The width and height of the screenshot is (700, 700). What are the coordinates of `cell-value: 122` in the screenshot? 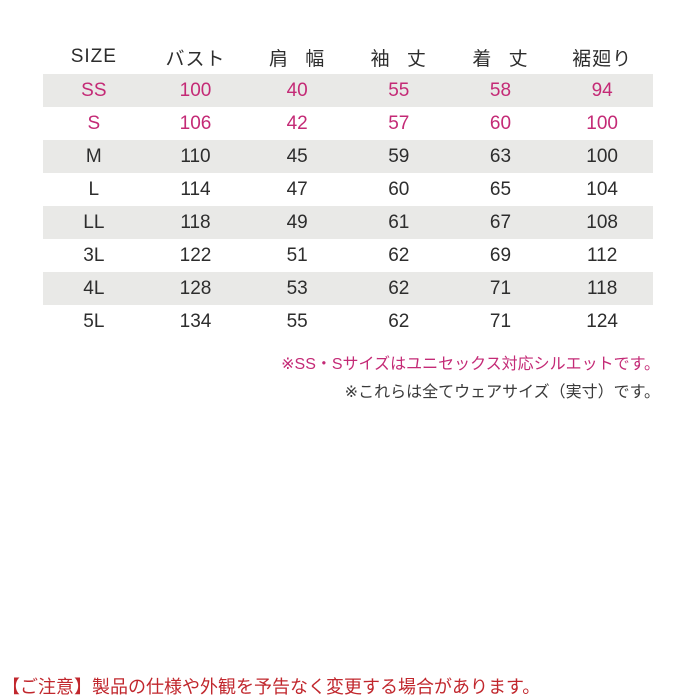 It's located at (195, 255).